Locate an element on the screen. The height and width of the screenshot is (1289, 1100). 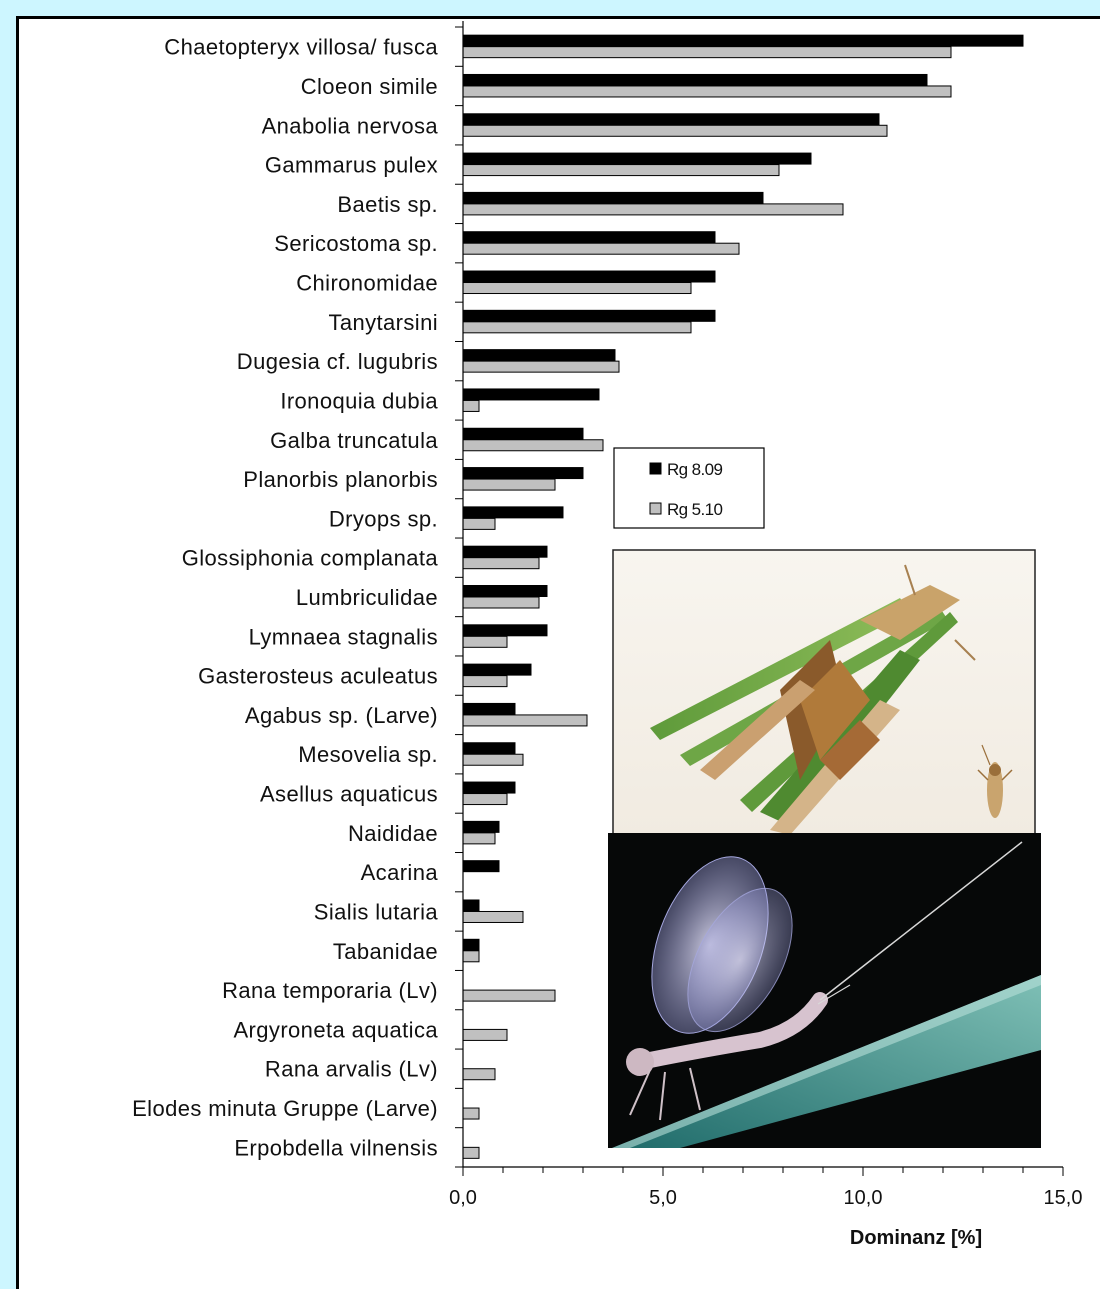
bar-rg-8-09-tabanidae is located at coordinates (471, 944).